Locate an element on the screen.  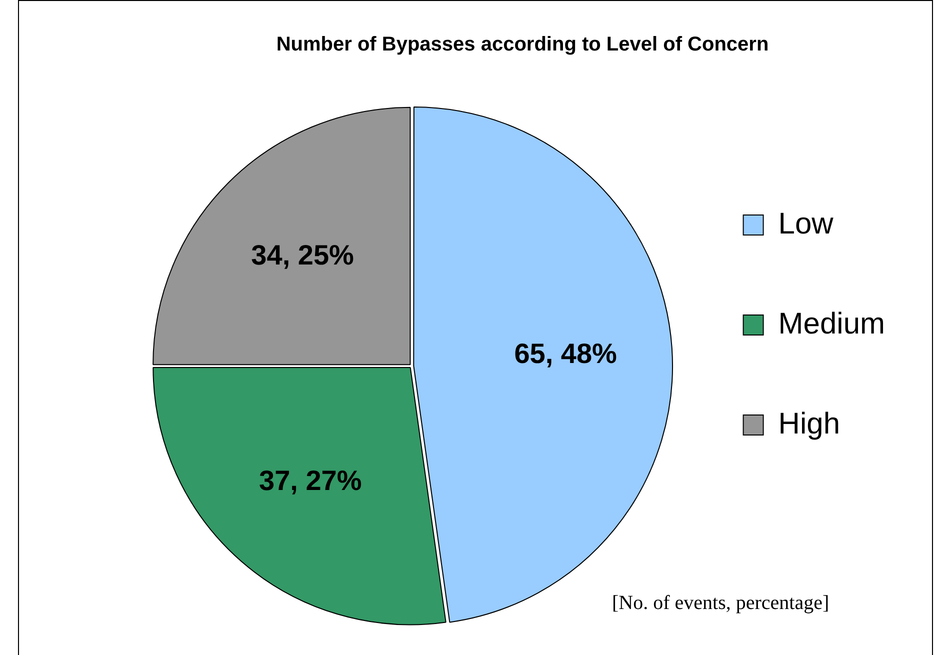
legend-label: Low is located at coordinates (806, 223).